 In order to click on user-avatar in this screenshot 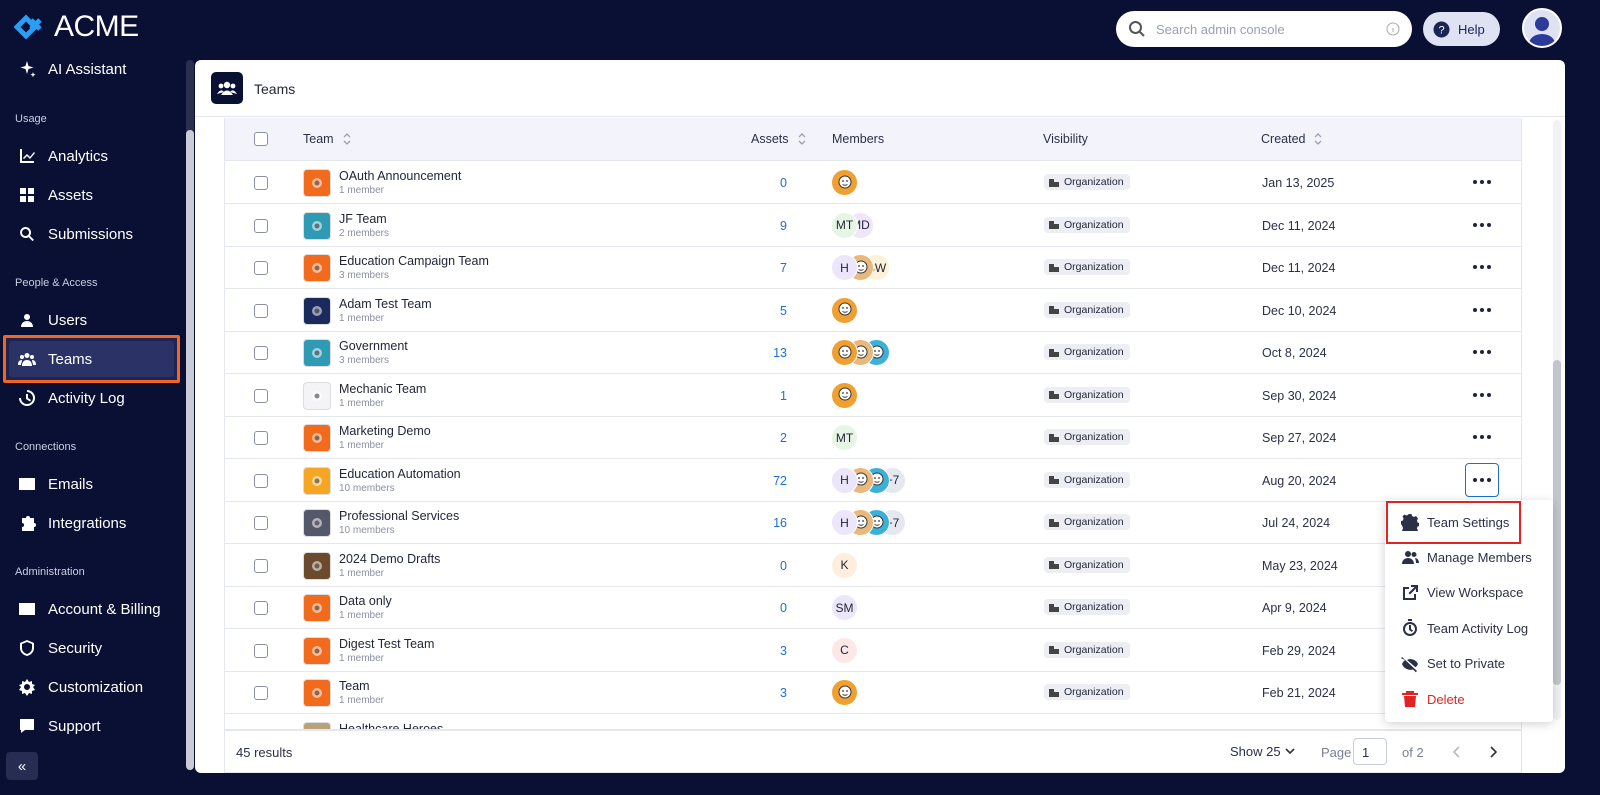, I will do `click(1542, 28)`.